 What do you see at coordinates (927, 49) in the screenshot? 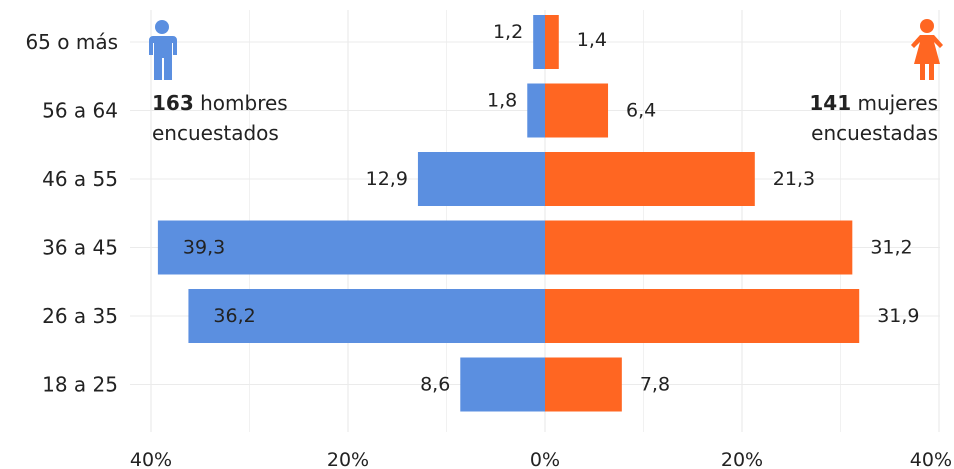
I see `woman-icon` at bounding box center [927, 49].